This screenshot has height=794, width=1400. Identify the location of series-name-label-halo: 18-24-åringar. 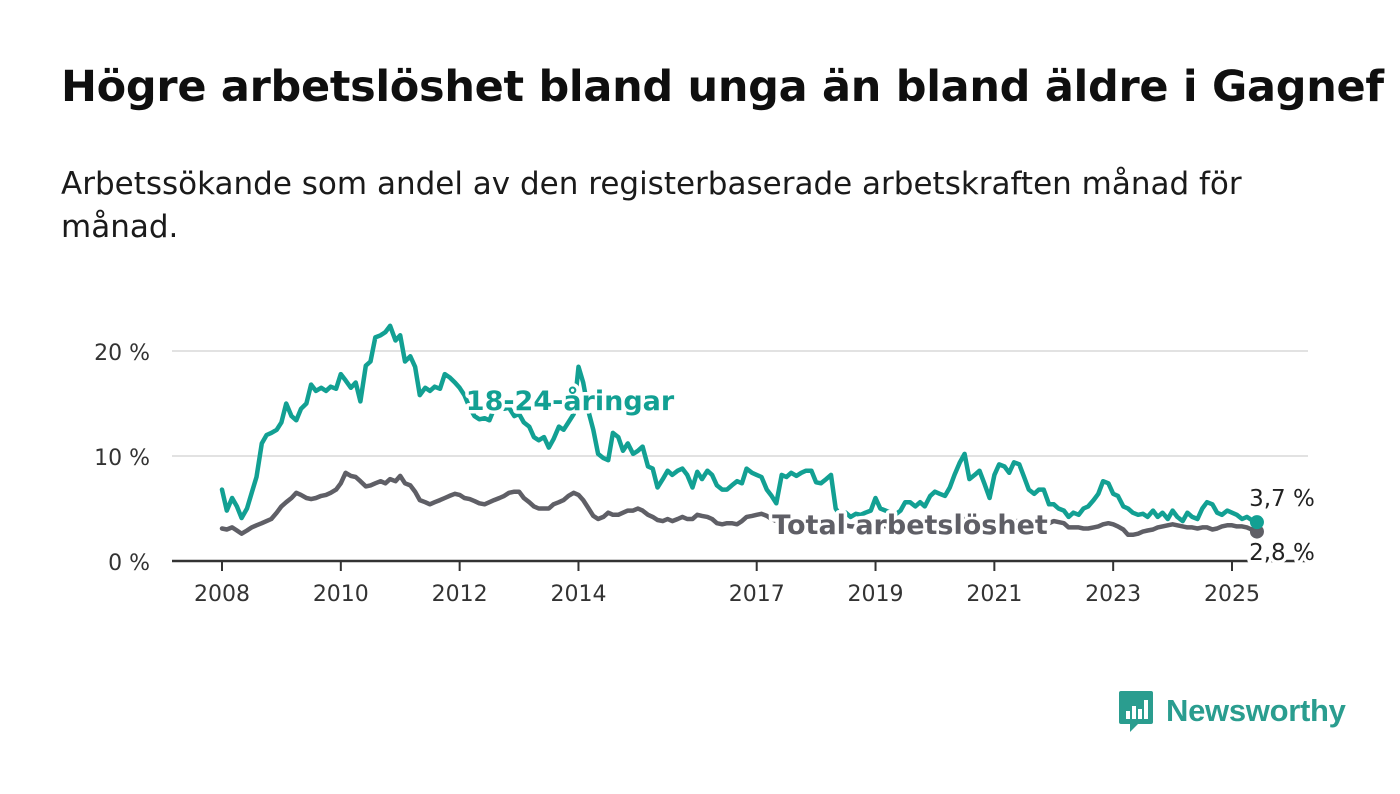
(570, 401).